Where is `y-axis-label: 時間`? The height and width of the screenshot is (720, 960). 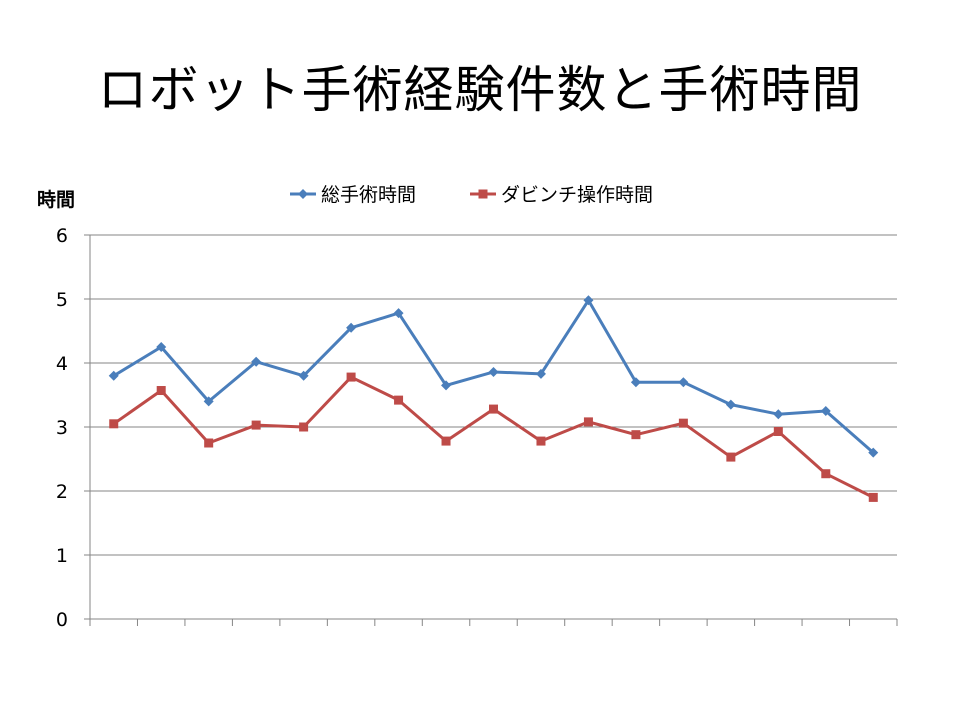
y-axis-label: 時間 is located at coordinates (56, 200).